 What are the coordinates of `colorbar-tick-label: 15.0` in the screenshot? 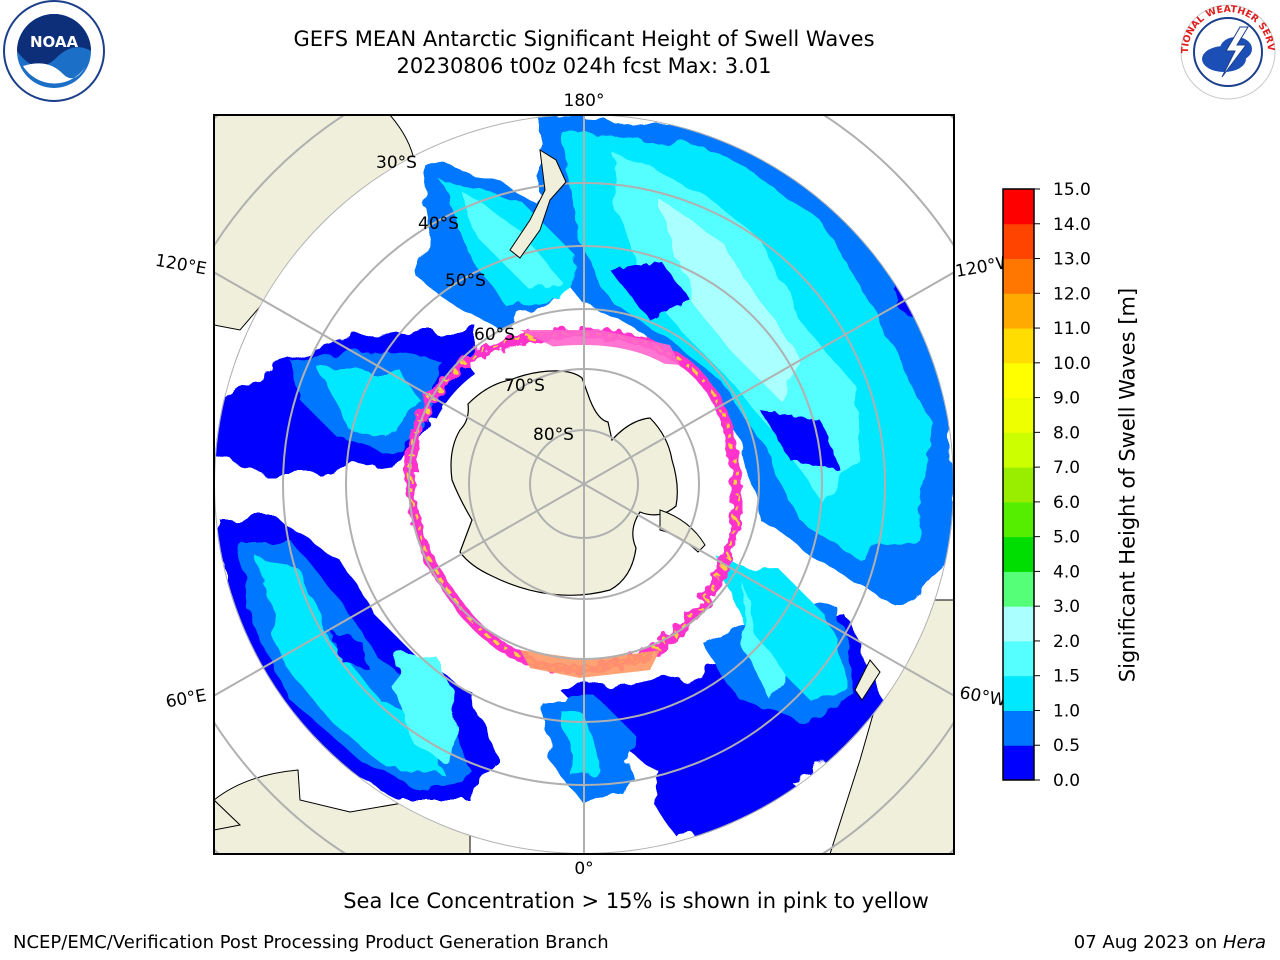 It's located at (1072, 190).